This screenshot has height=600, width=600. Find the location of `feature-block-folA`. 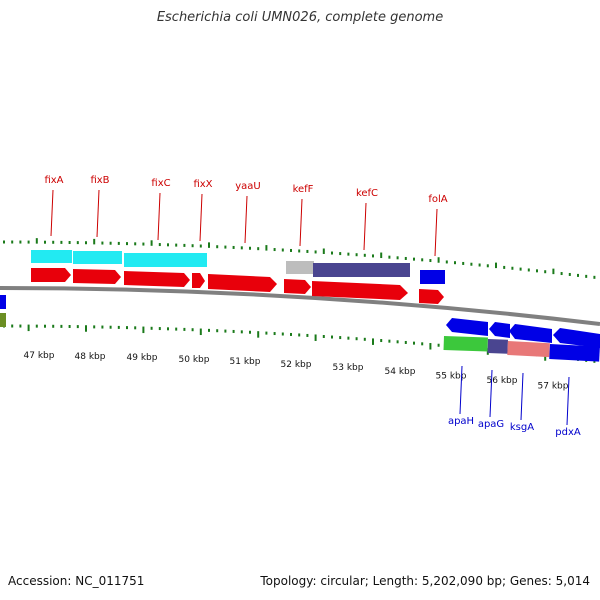

feature-block-folA is located at coordinates (432, 277).